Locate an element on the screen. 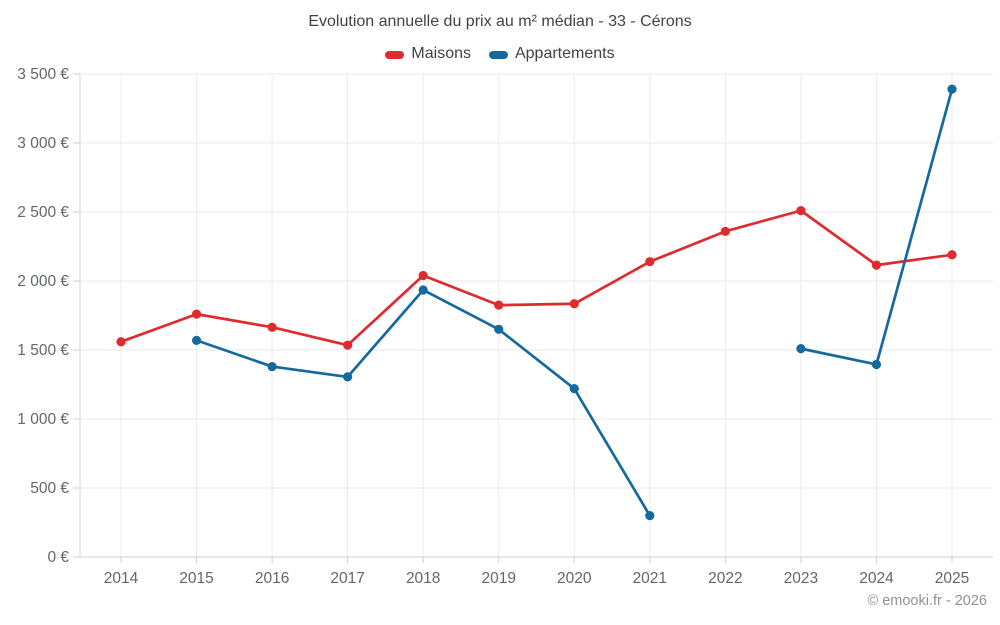 The width and height of the screenshot is (1000, 625). legend-label-maisons: Maisons is located at coordinates (441, 53).